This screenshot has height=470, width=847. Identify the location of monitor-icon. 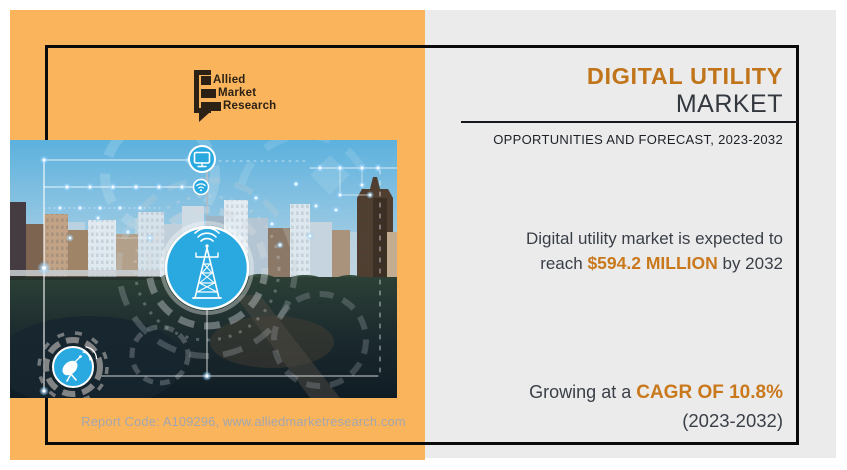
(202, 159).